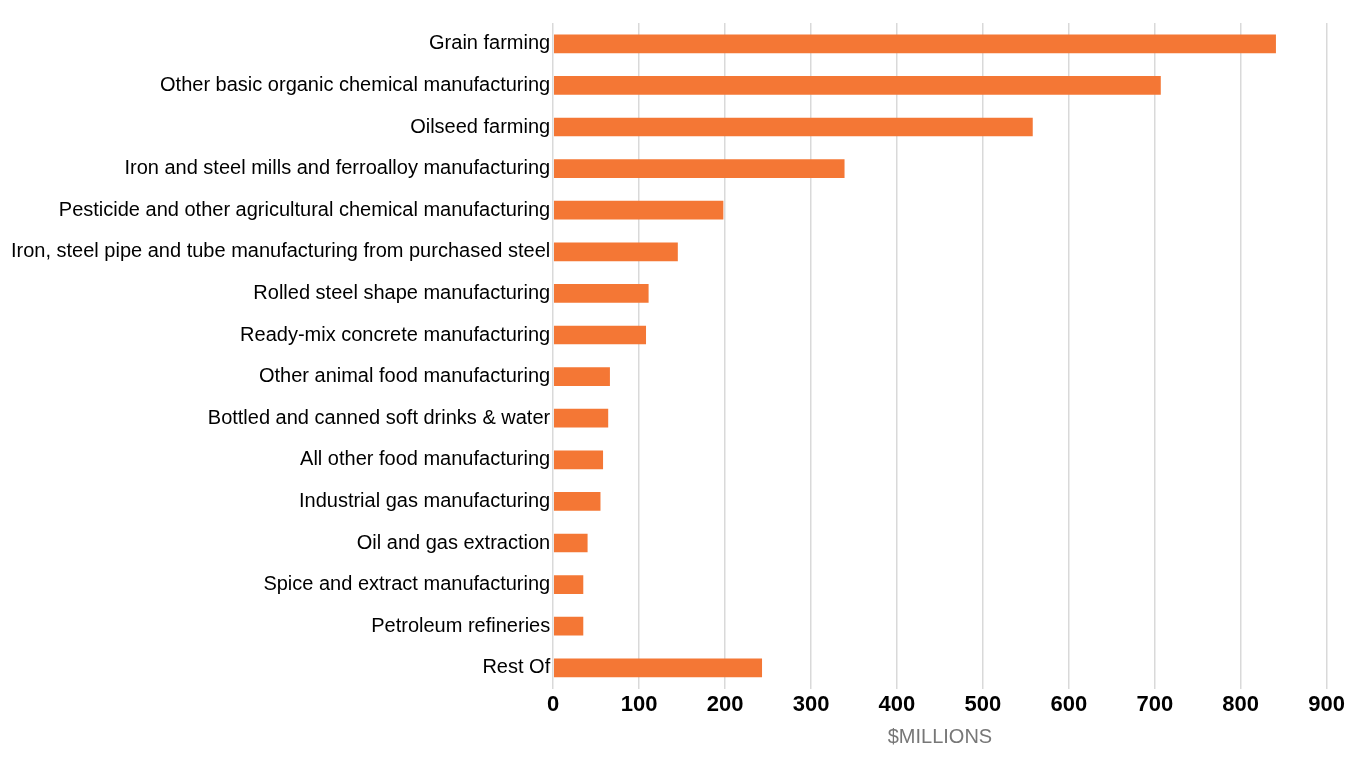 This screenshot has width=1359, height=763. What do you see at coordinates (453, 541) in the screenshot?
I see `y-tick-label: Oil and gas extraction` at bounding box center [453, 541].